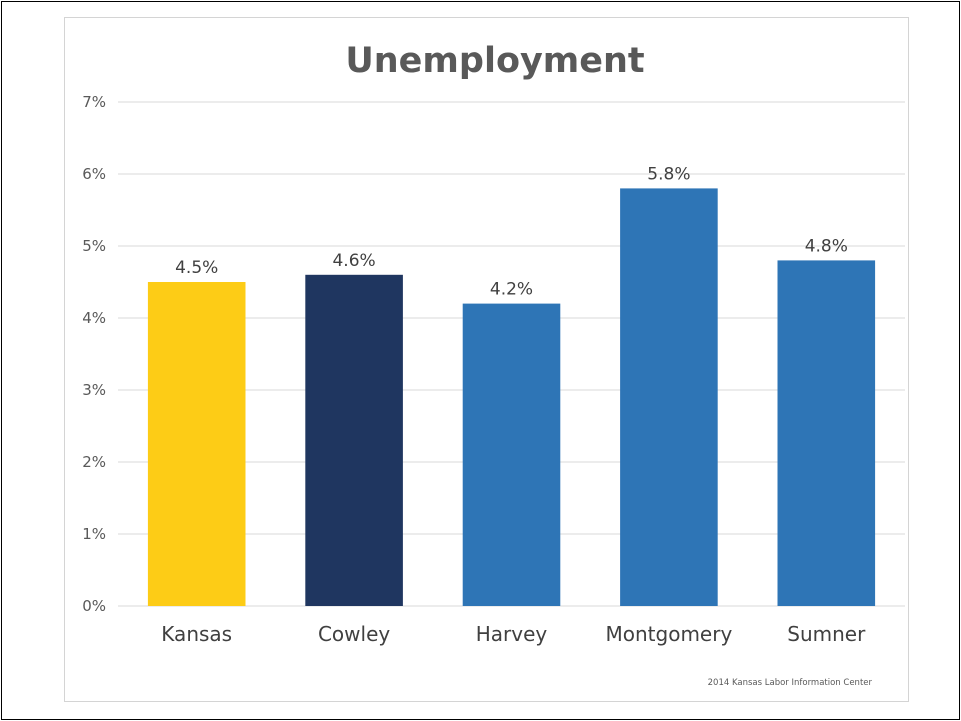  I want to click on x-category-label: Montgomery, so click(669, 634).